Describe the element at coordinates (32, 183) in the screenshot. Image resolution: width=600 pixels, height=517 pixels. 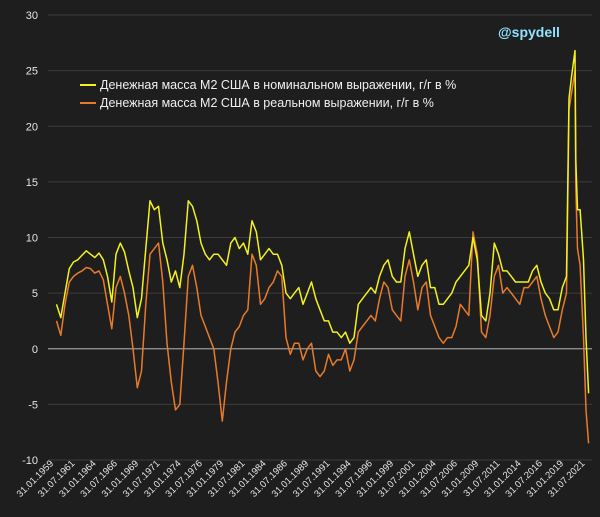
I see `y-tick-label: 15` at that location.